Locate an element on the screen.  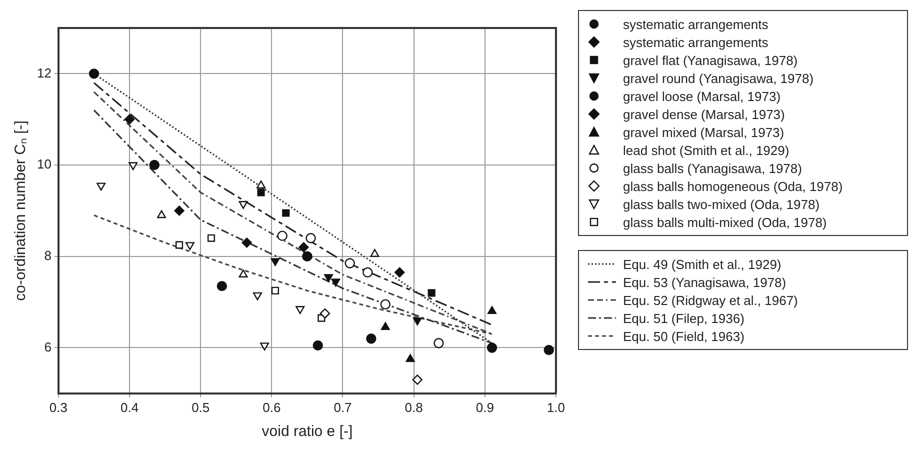
x-tick-label: 0.8 is located at coordinates (413, 407).